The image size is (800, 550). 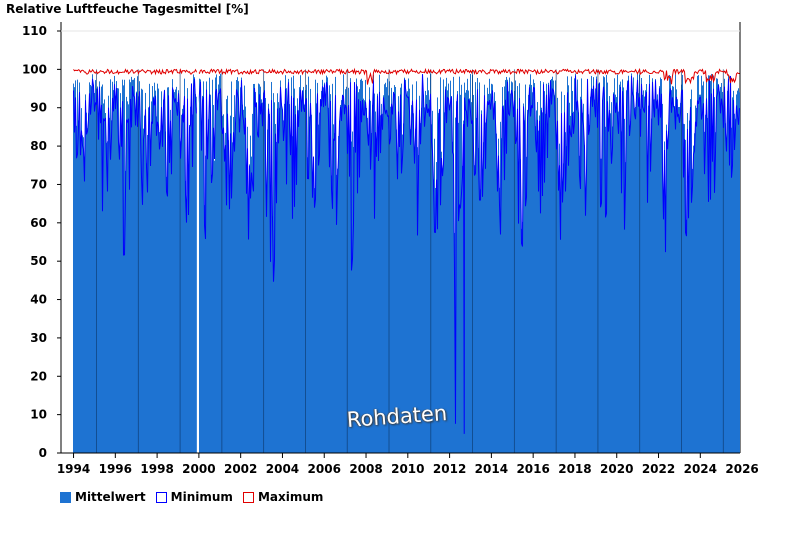 I want to click on legend-item-maximum: Maximum, so click(x=283, y=497).